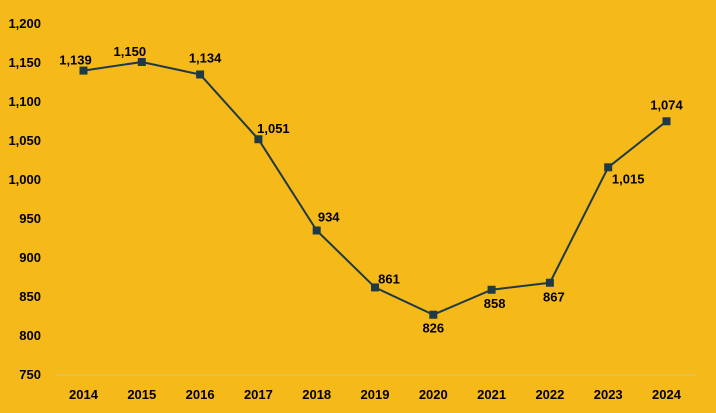 The height and width of the screenshot is (413, 716). I want to click on data-label: 1,015, so click(628, 178).